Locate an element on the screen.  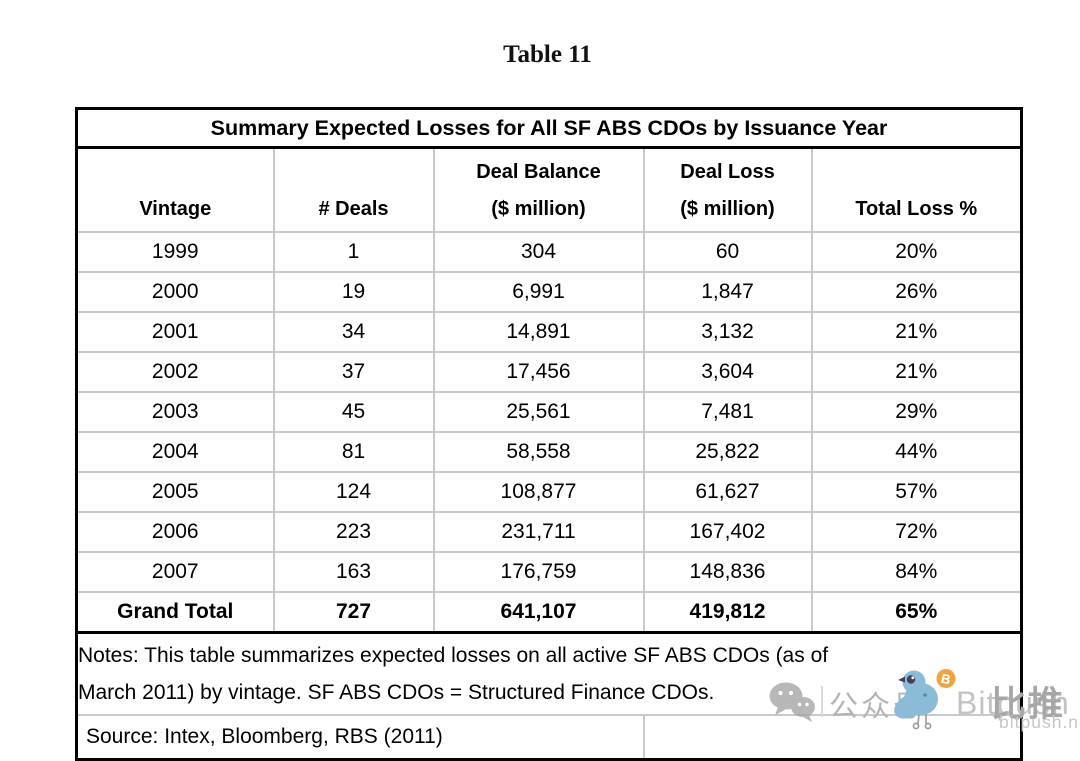
cell-loss-pct: 29% is located at coordinates (916, 412).